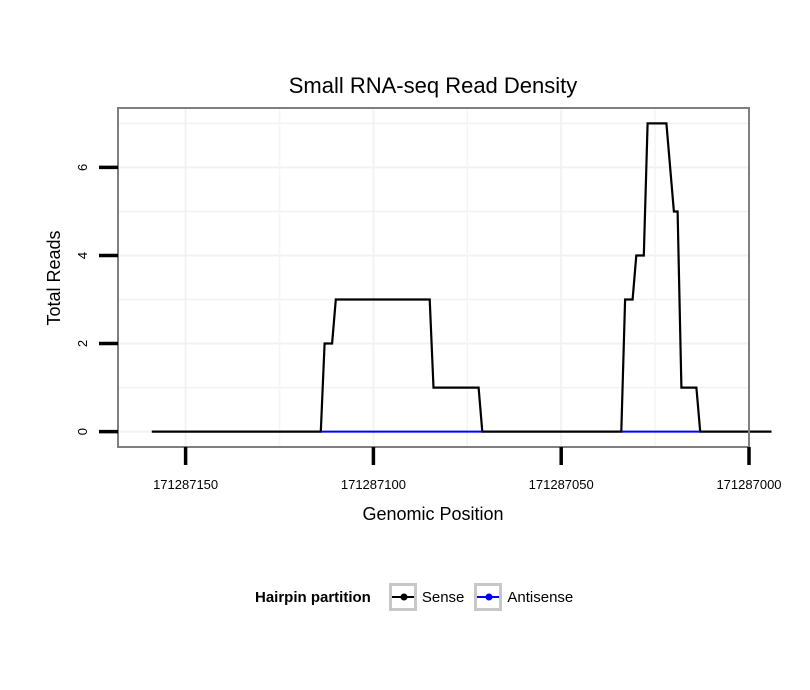 Image resolution: width=810 pixels, height=690 pixels. What do you see at coordinates (82, 343) in the screenshot?
I see `y-tick-label: 2` at bounding box center [82, 343].